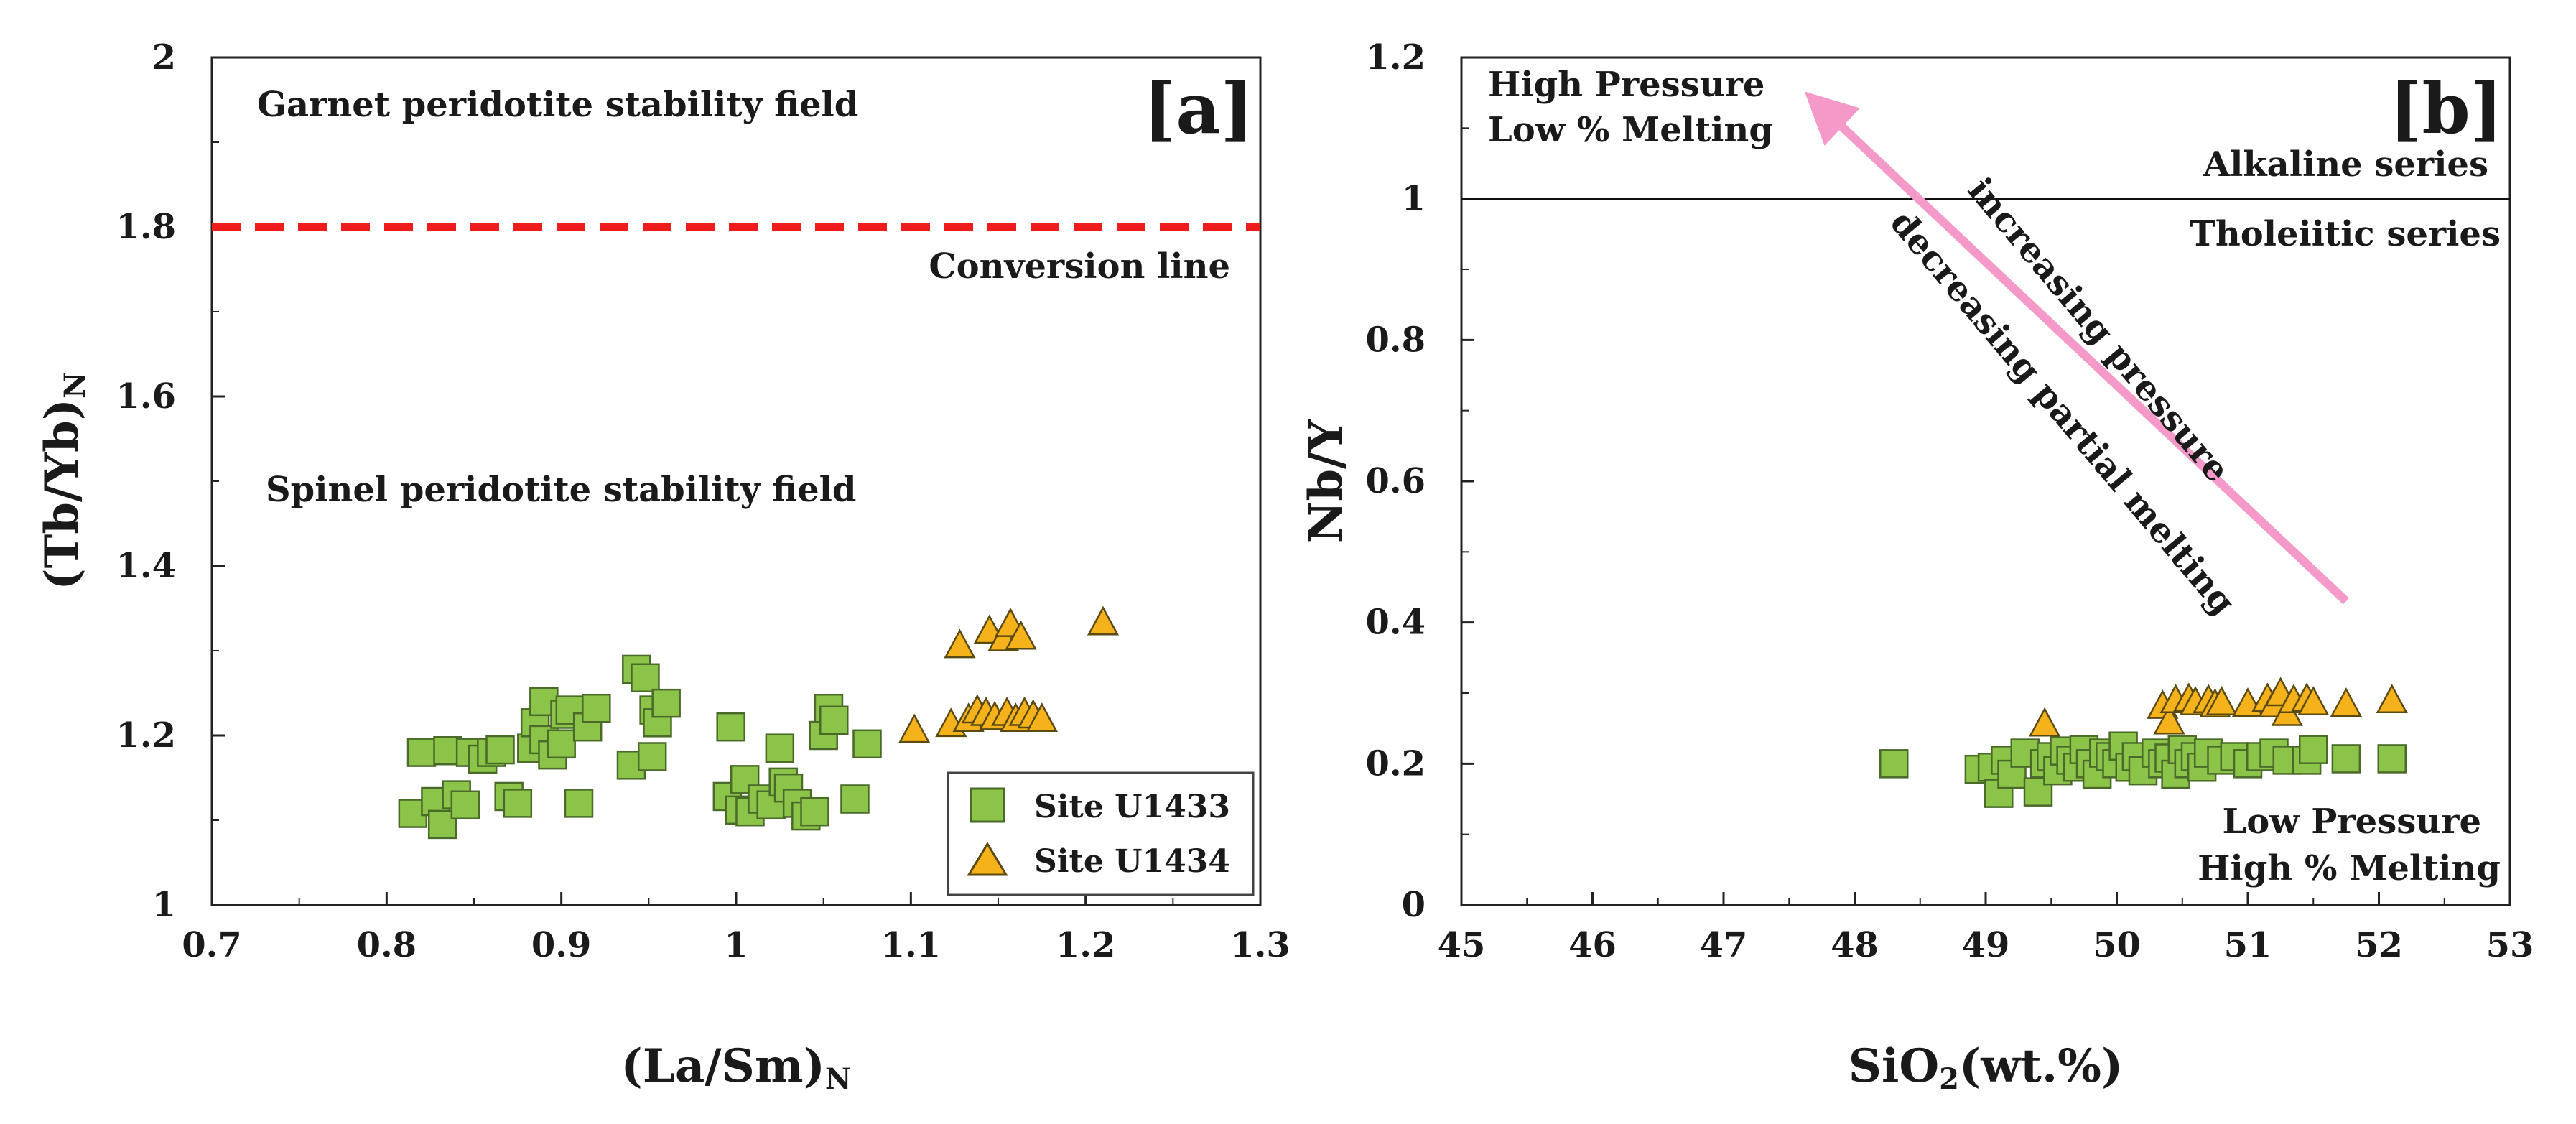 Image resolution: width=2576 pixels, height=1124 pixels. What do you see at coordinates (2143, 742) in the screenshot?
I see `data-points-b` at bounding box center [2143, 742].